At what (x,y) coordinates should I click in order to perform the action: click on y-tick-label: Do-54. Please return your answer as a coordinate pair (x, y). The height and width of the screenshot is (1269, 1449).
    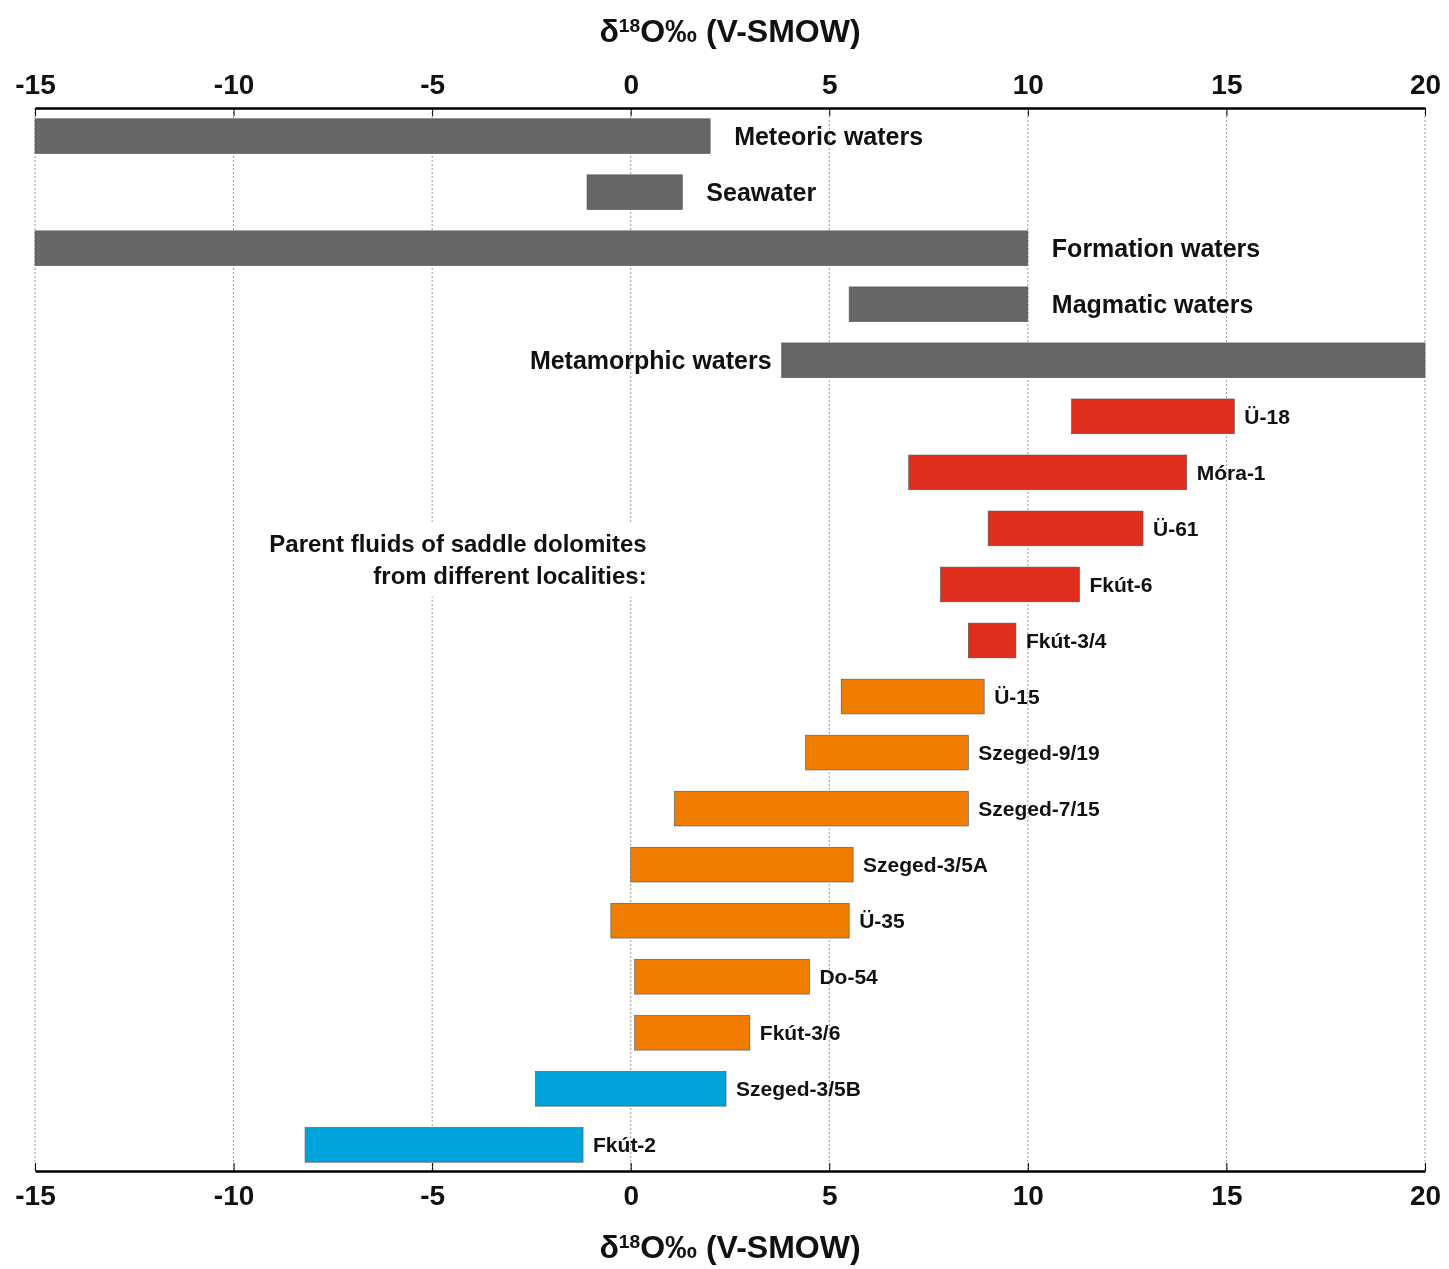
    Looking at the image, I should click on (849, 977).